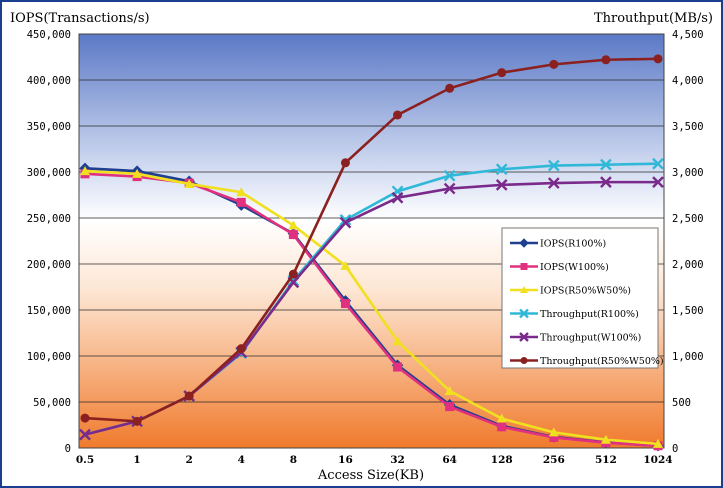 The image size is (723, 488). What do you see at coordinates (345, 460) in the screenshot?
I see `x-tick-label: 16` at bounding box center [345, 460].